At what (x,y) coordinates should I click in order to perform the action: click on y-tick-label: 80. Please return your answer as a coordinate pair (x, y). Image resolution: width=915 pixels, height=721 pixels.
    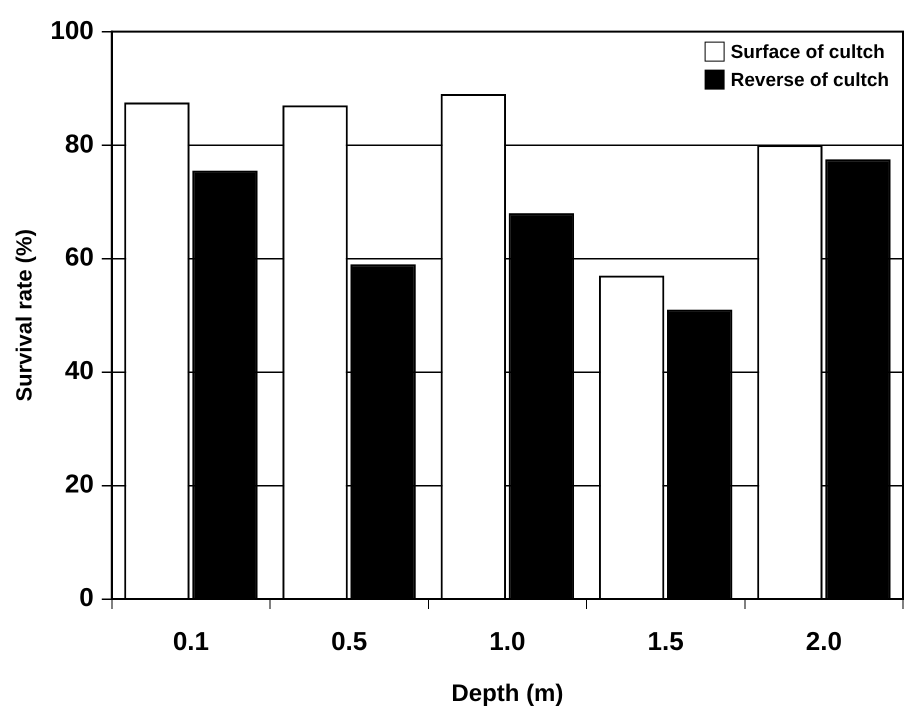
    Looking at the image, I should click on (79, 143).